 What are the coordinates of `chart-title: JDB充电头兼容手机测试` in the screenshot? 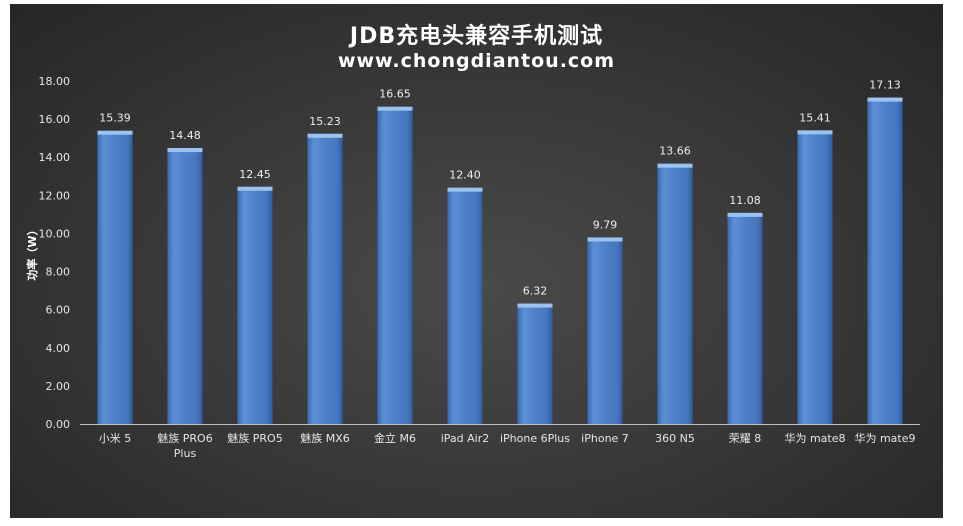 It's located at (476, 36).